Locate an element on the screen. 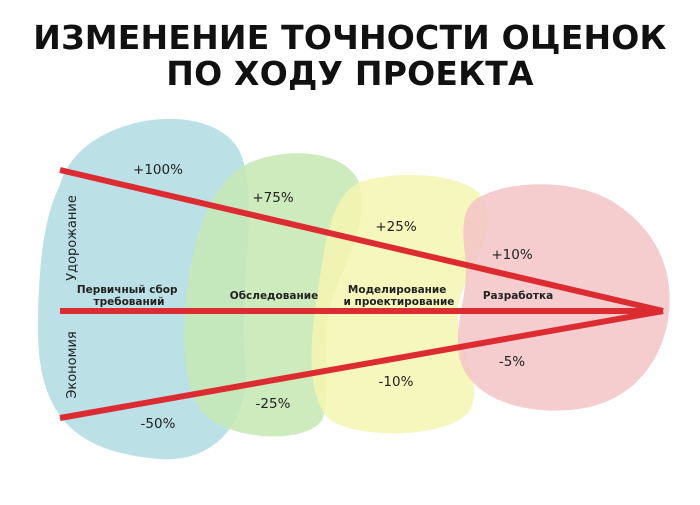  title-line-1: ИЗМЕНЕНИЕ ТОЧНОСТИ ОЦЕНОК is located at coordinates (350, 37).